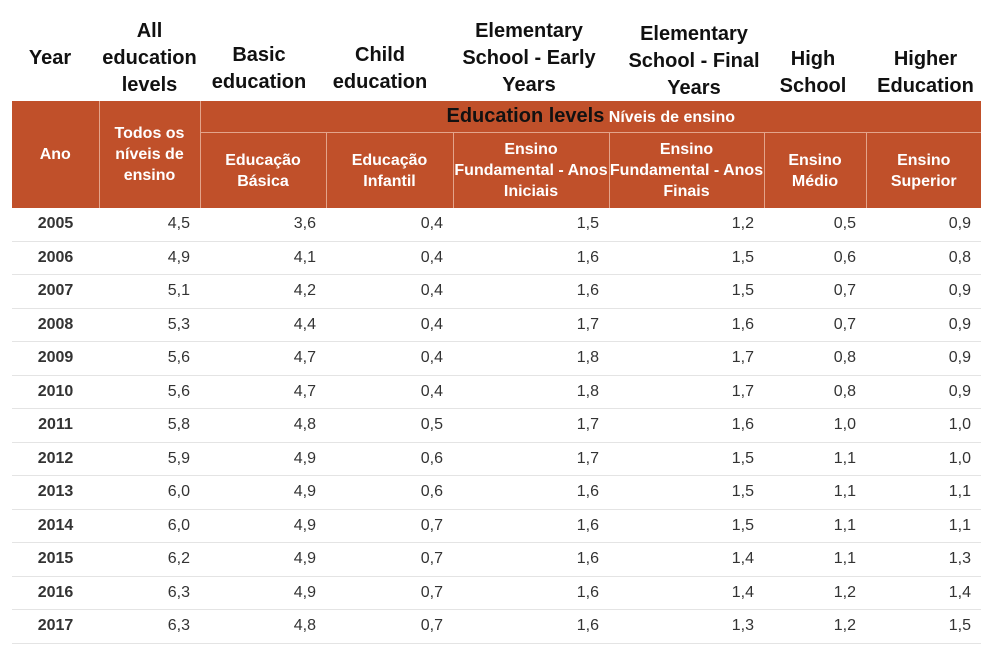 This screenshot has width=997, height=652. I want to click on table-row: 2014 6,0 4,9 0,7 1,6 1,5 1,1 1,1, so click(496, 526).